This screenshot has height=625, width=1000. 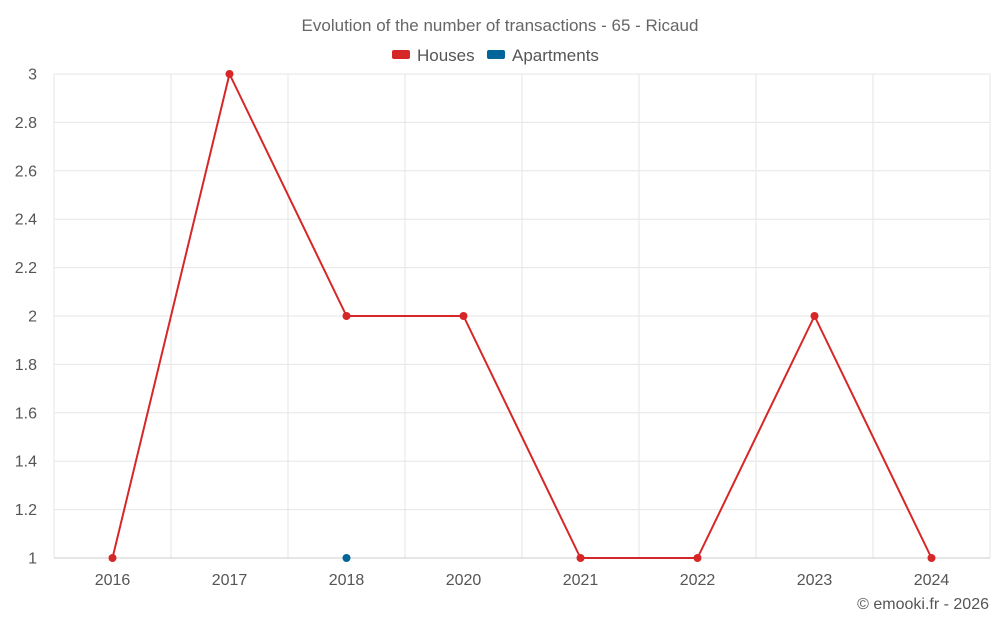 I want to click on x-tick-label: 2018, so click(x=347, y=580).